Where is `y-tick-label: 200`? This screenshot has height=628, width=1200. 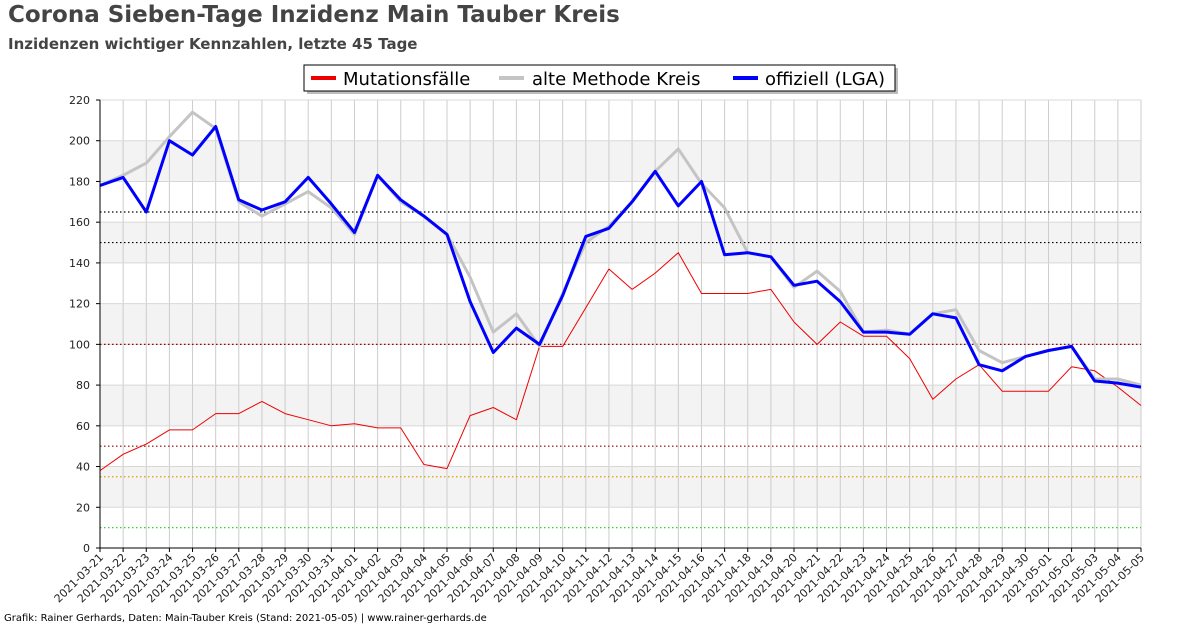 y-tick-label: 200 is located at coordinates (79, 141).